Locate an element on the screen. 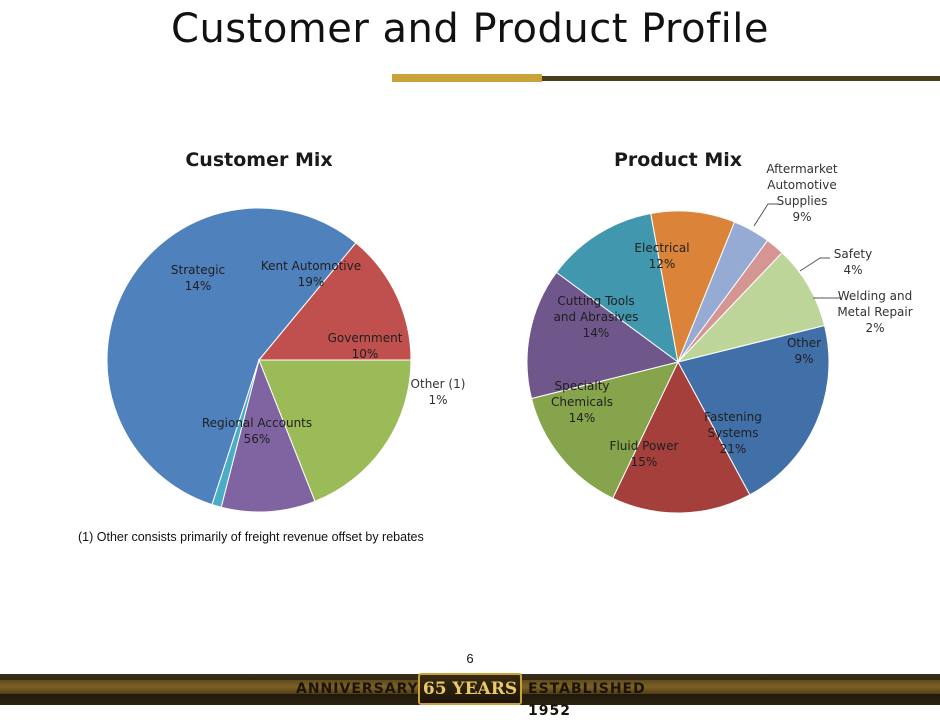 Image resolution: width=940 pixels, height=722 pixels. slice-label: Fastening Systems 21% is located at coordinates (733, 433).